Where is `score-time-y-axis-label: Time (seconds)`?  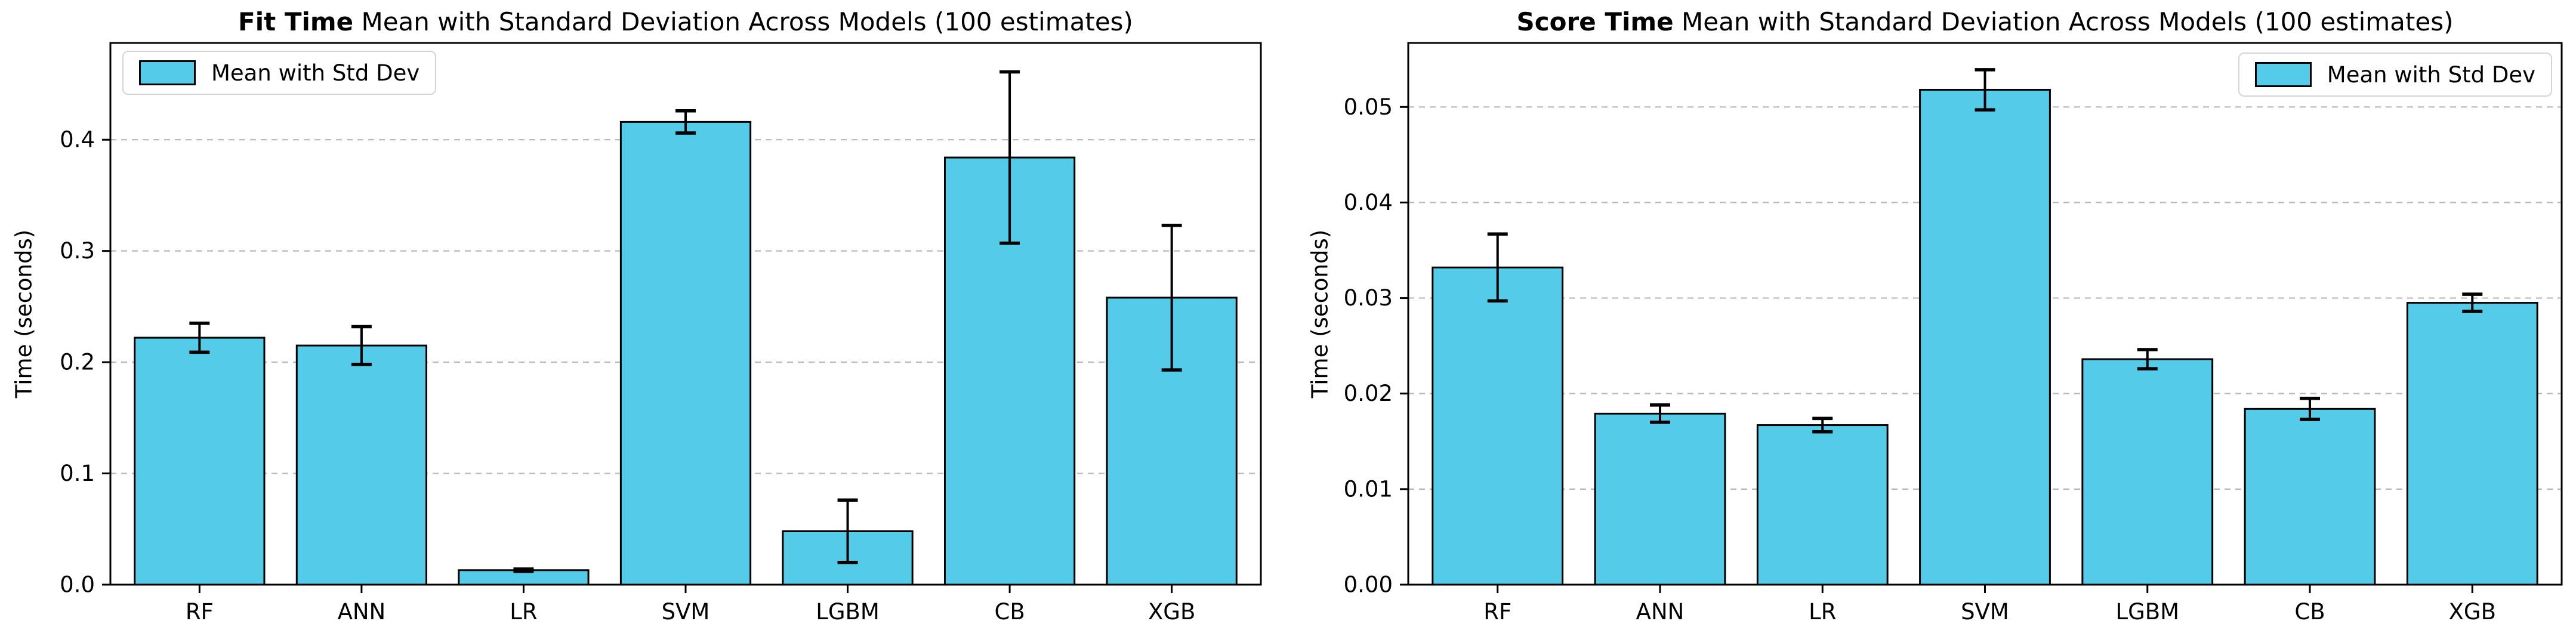 score-time-y-axis-label: Time (seconds) is located at coordinates (1320, 314).